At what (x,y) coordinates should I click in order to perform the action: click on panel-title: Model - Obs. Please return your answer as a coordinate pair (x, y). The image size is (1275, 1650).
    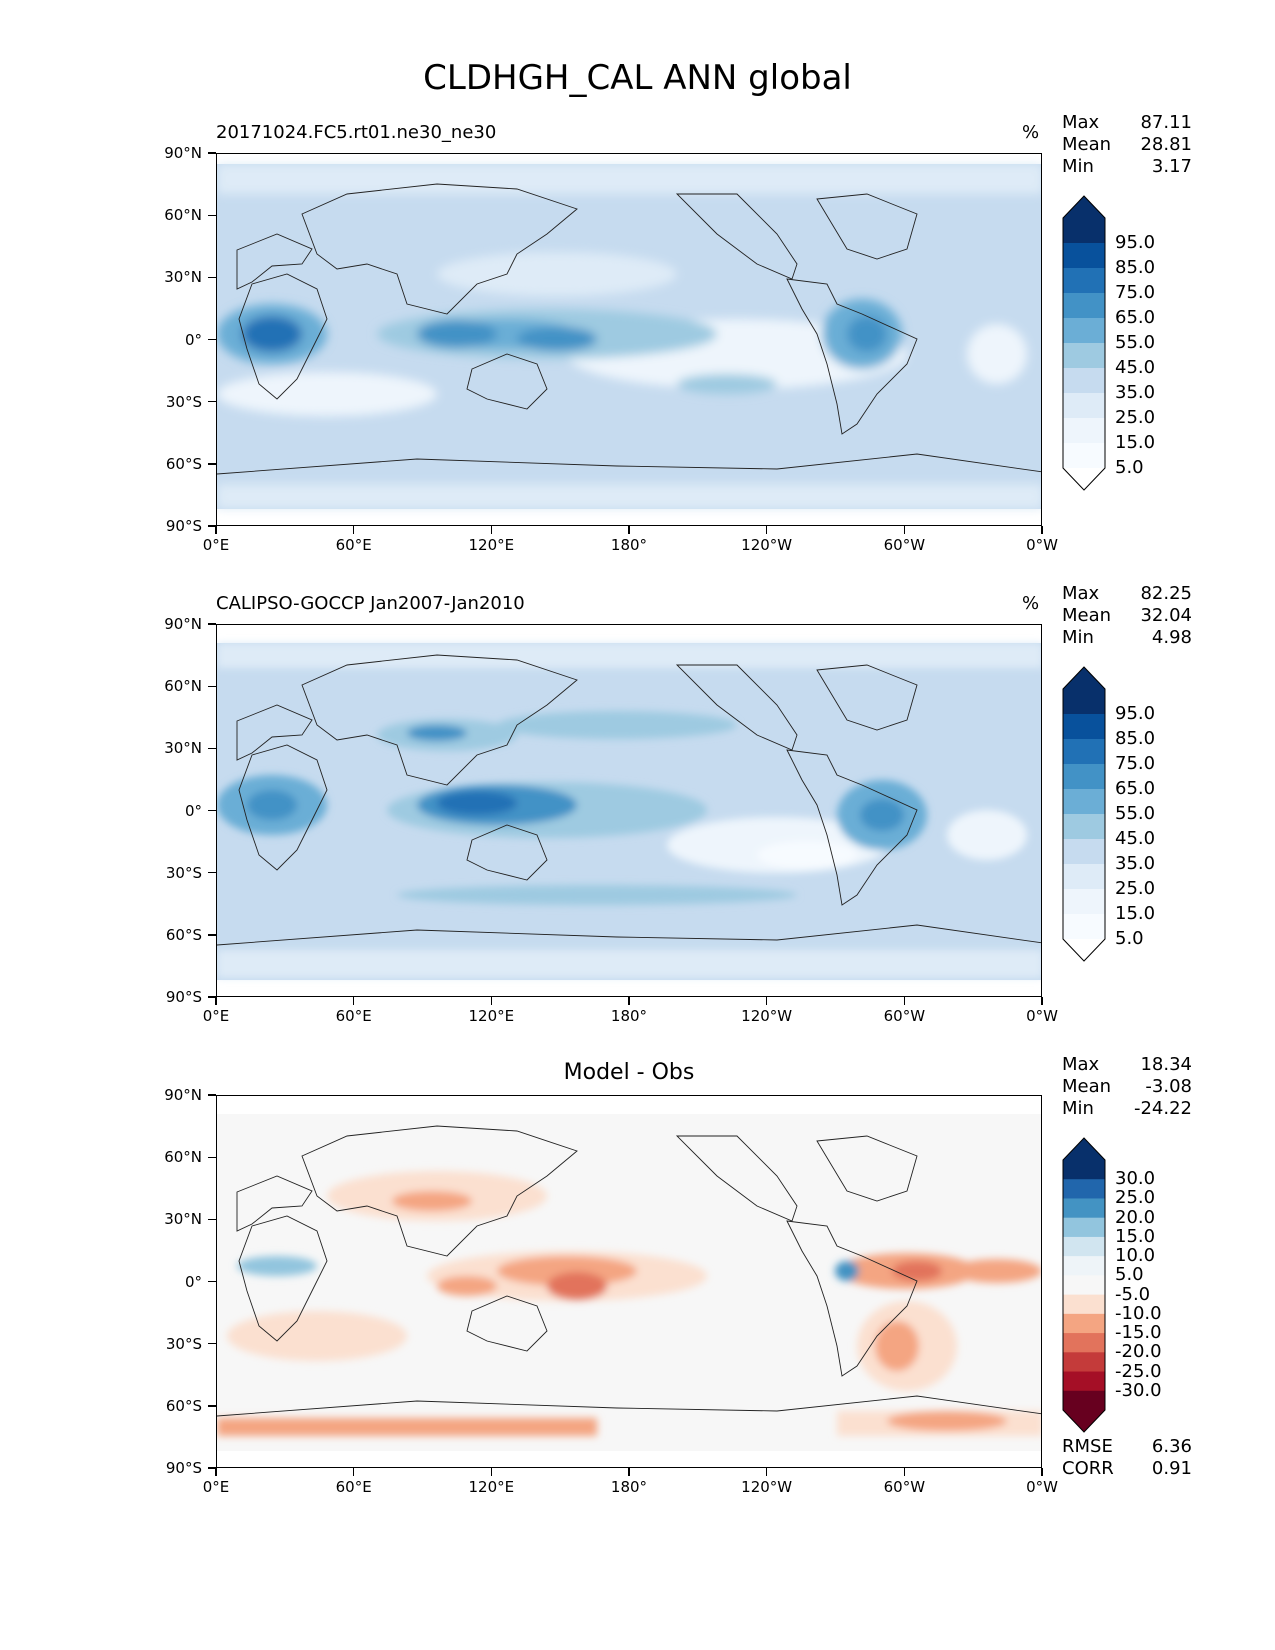
    Looking at the image, I should click on (629, 1072).